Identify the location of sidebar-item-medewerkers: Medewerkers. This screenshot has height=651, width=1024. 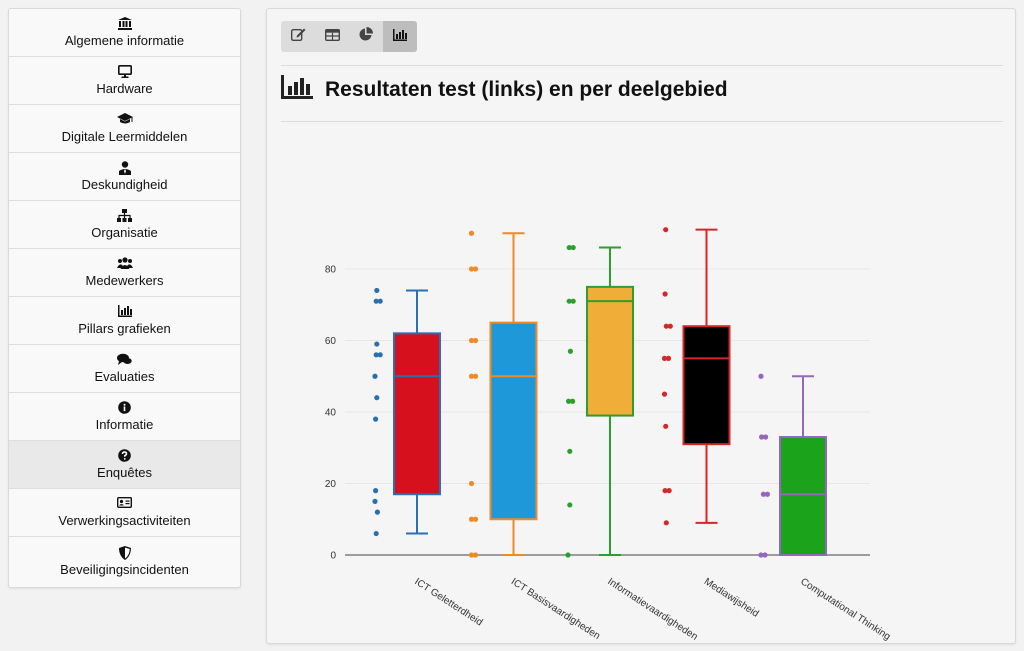
(124, 273).